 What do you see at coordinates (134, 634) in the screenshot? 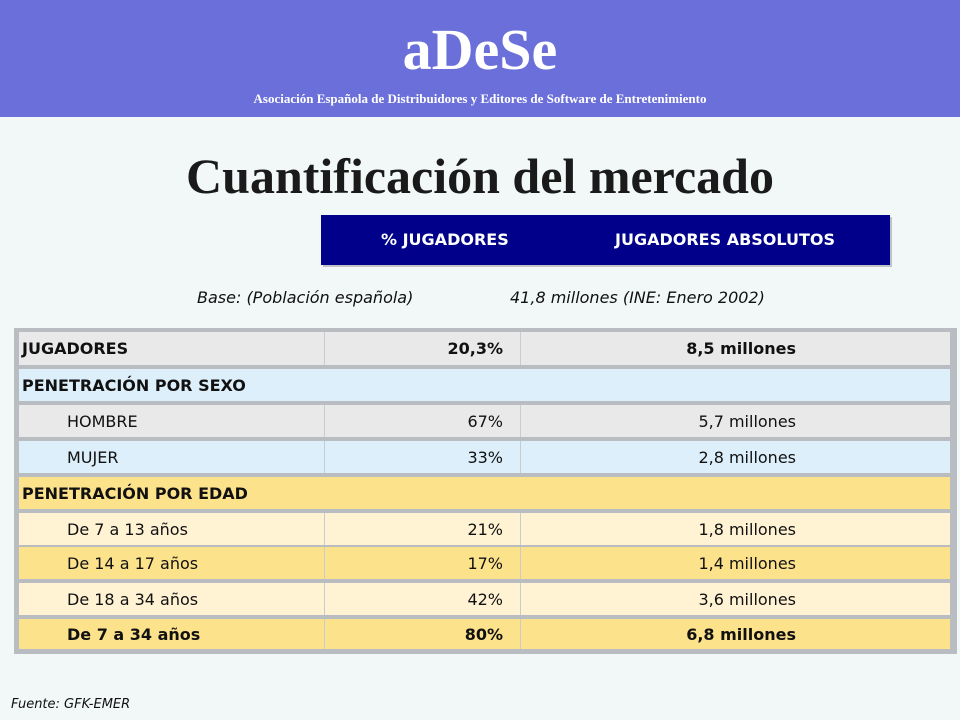
I see `row-label: De 7 a 34 años` at bounding box center [134, 634].